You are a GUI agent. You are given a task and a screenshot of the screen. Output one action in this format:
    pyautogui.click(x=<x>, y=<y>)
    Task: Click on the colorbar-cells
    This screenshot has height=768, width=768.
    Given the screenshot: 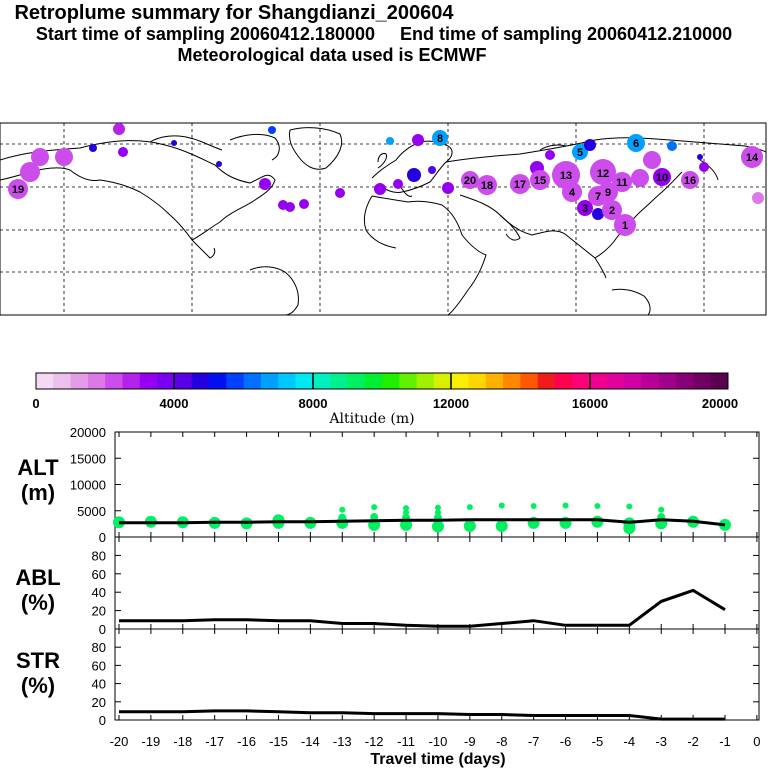 What is the action you would take?
    pyautogui.click(x=382, y=381)
    